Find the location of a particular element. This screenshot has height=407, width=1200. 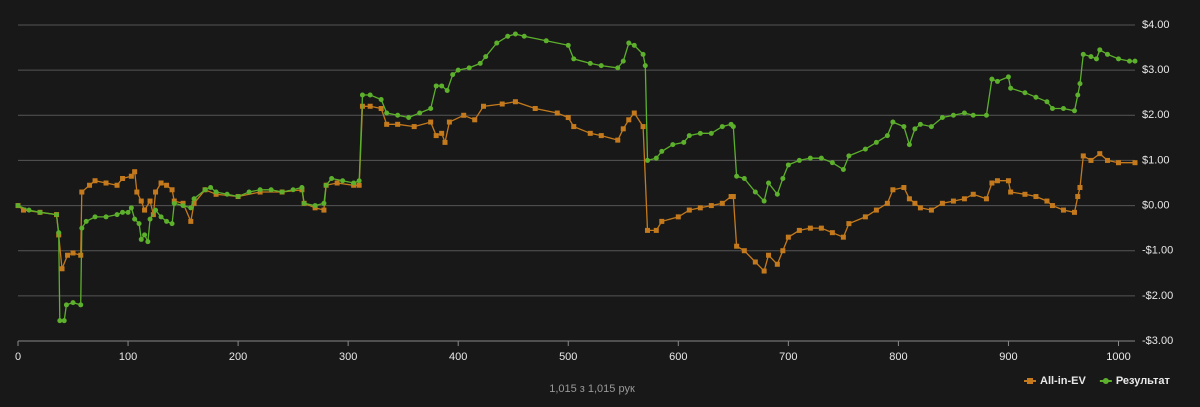

y-tick-label: $3.00 is located at coordinates (1156, 70).